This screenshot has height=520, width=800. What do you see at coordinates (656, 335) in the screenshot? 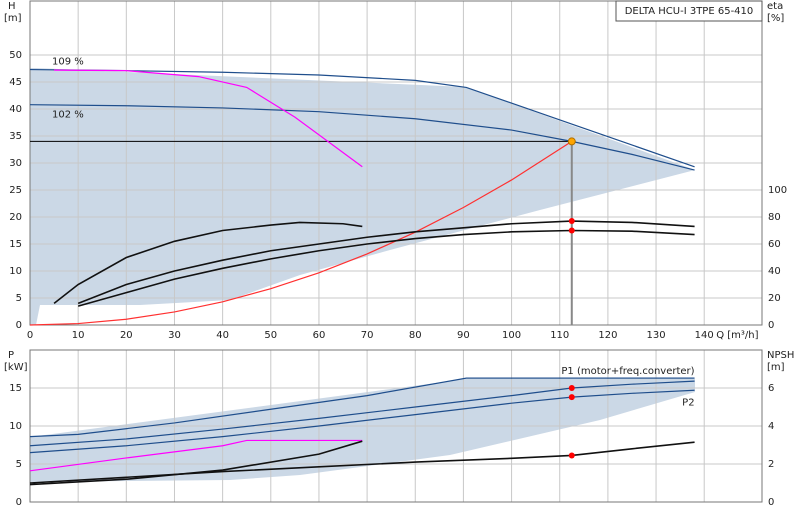
I see `x-tick-label: 130` at bounding box center [656, 335].